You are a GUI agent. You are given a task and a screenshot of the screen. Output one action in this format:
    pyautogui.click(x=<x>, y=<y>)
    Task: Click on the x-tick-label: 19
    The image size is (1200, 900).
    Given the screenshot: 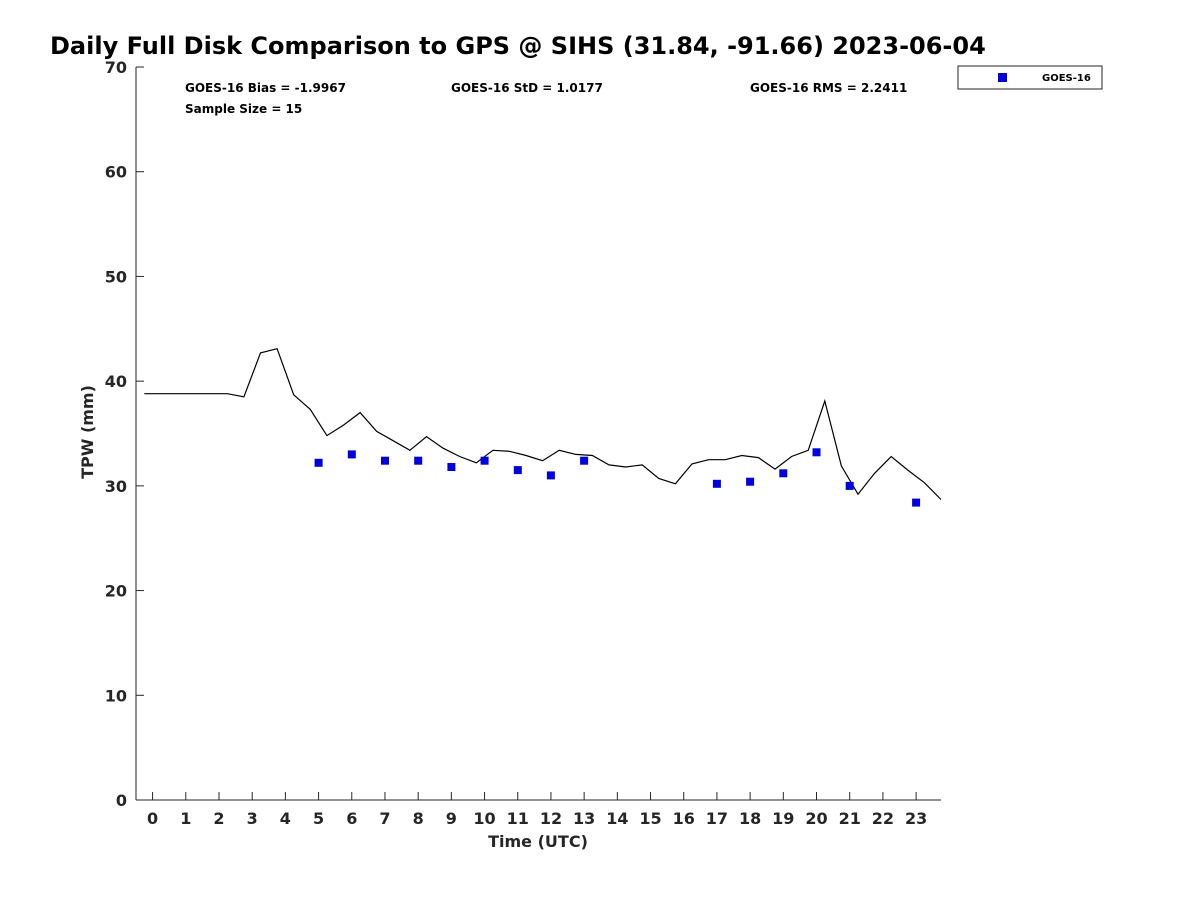 What is the action you would take?
    pyautogui.click(x=783, y=818)
    